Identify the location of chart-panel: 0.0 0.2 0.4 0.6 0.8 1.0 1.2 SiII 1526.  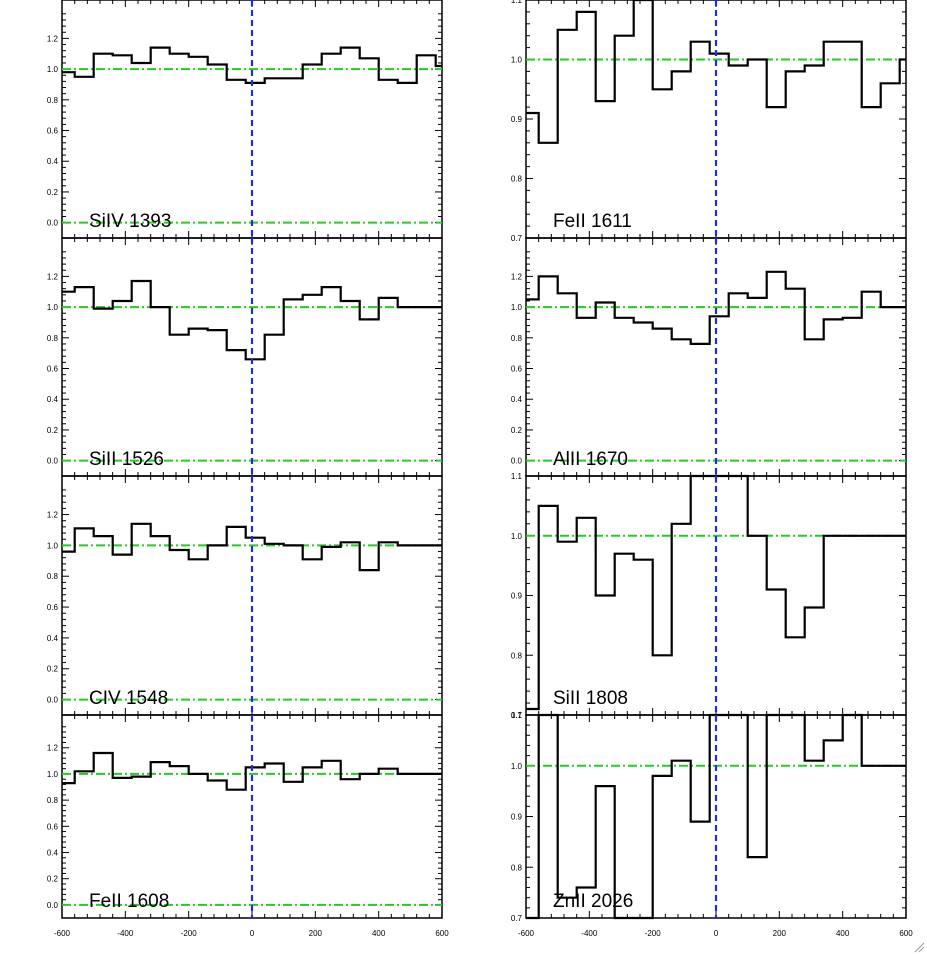
(245, 357).